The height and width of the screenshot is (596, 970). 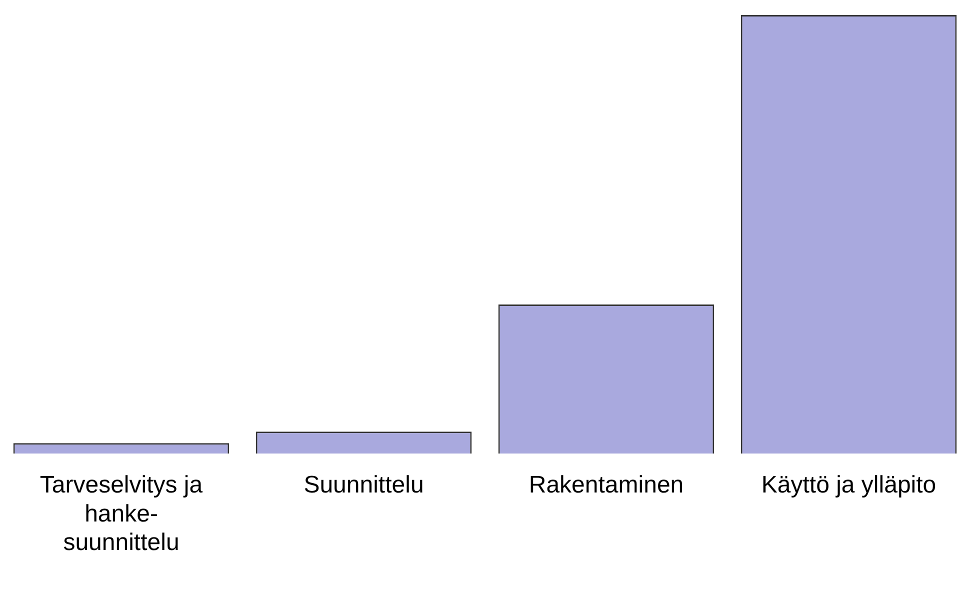 I want to click on x-tick-label: Käyttö ja ylläpito, so click(x=848, y=485).